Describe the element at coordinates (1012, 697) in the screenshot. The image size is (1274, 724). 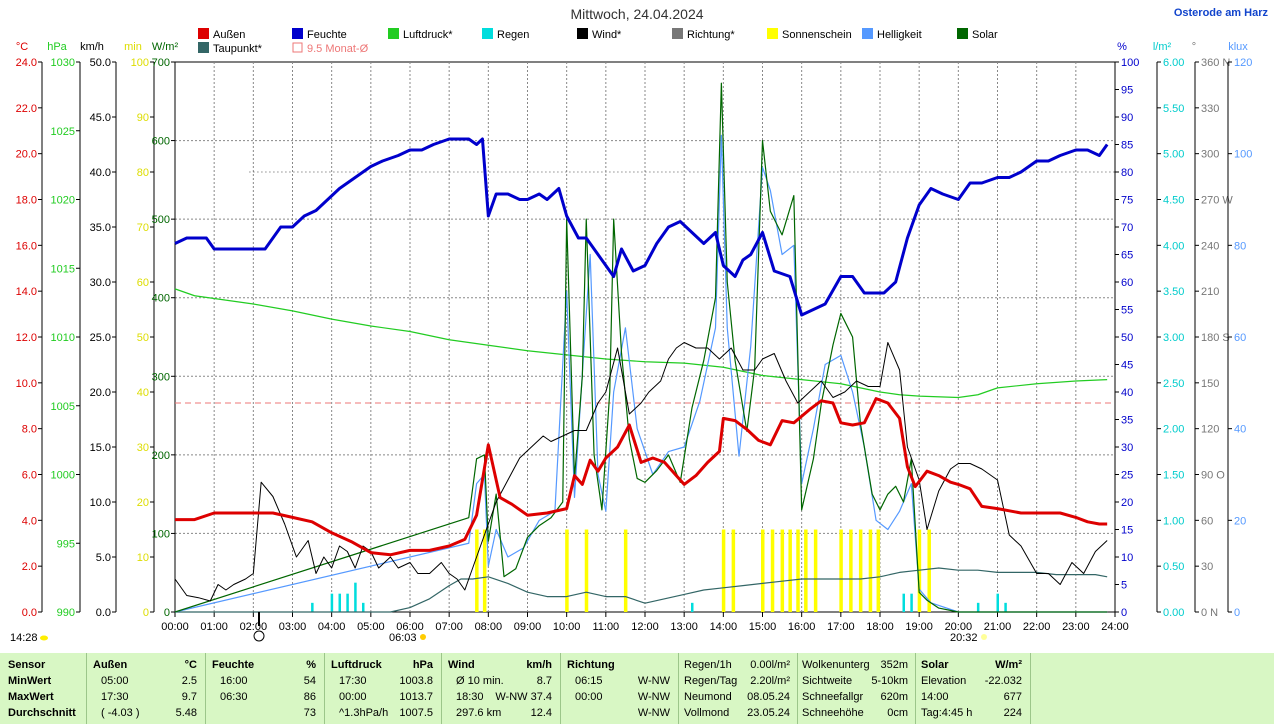
I see `table-cell-value: 677` at that location.